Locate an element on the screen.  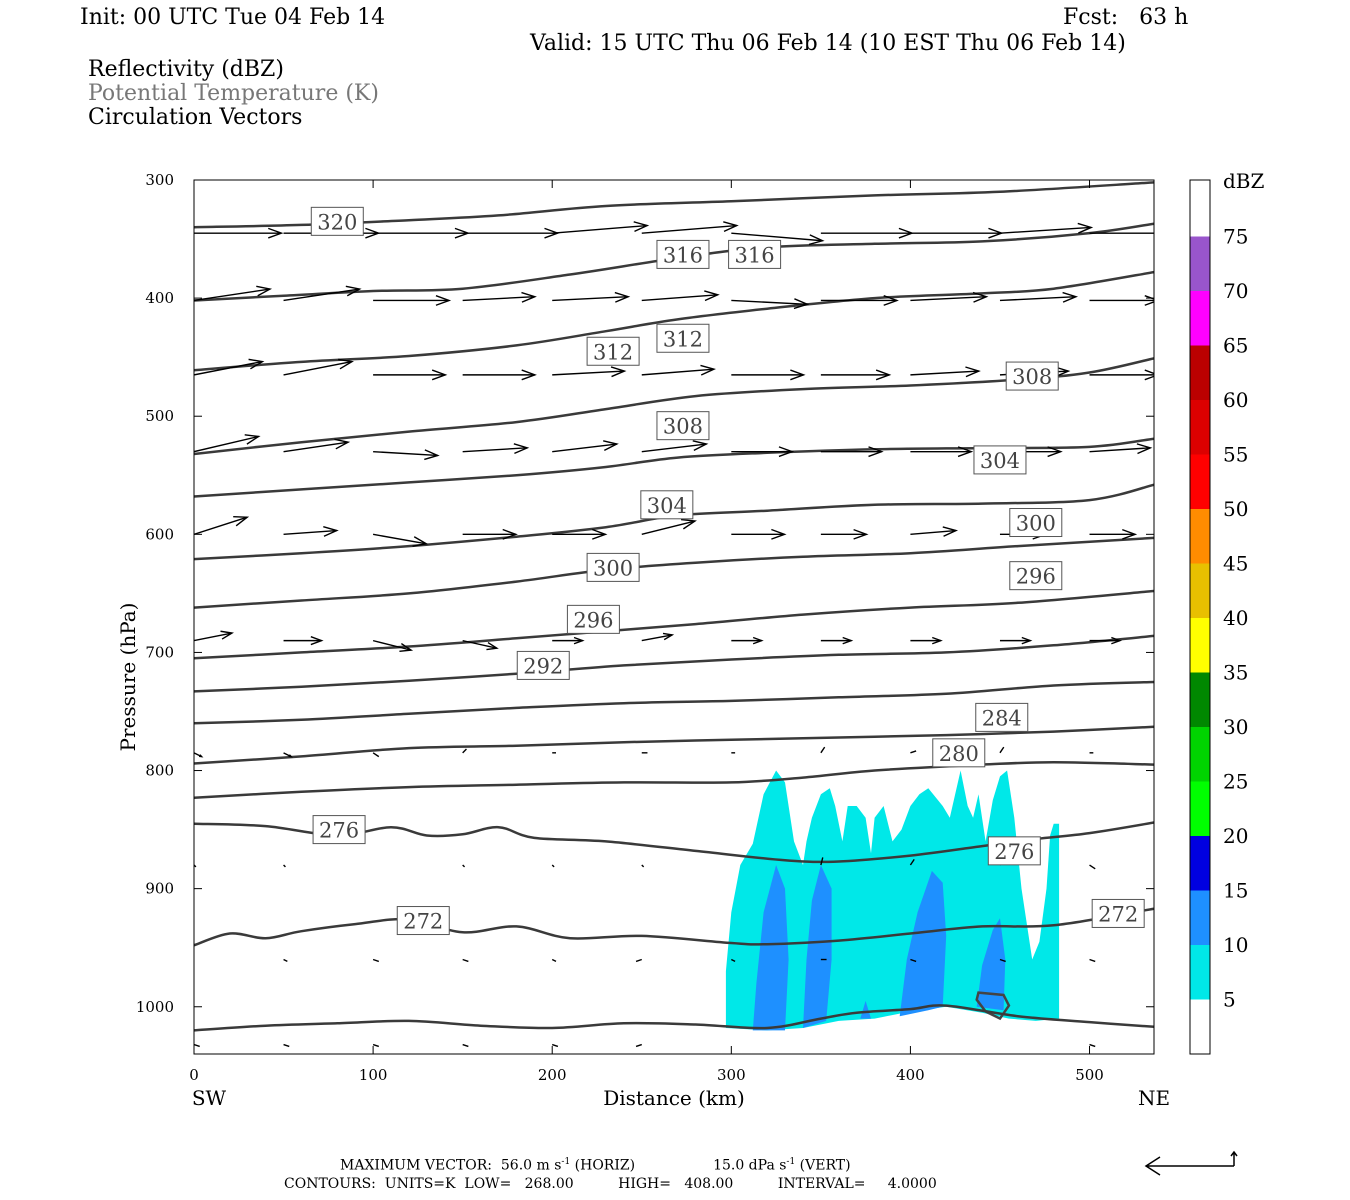
contour-label-text: 316 is located at coordinates (755, 255).